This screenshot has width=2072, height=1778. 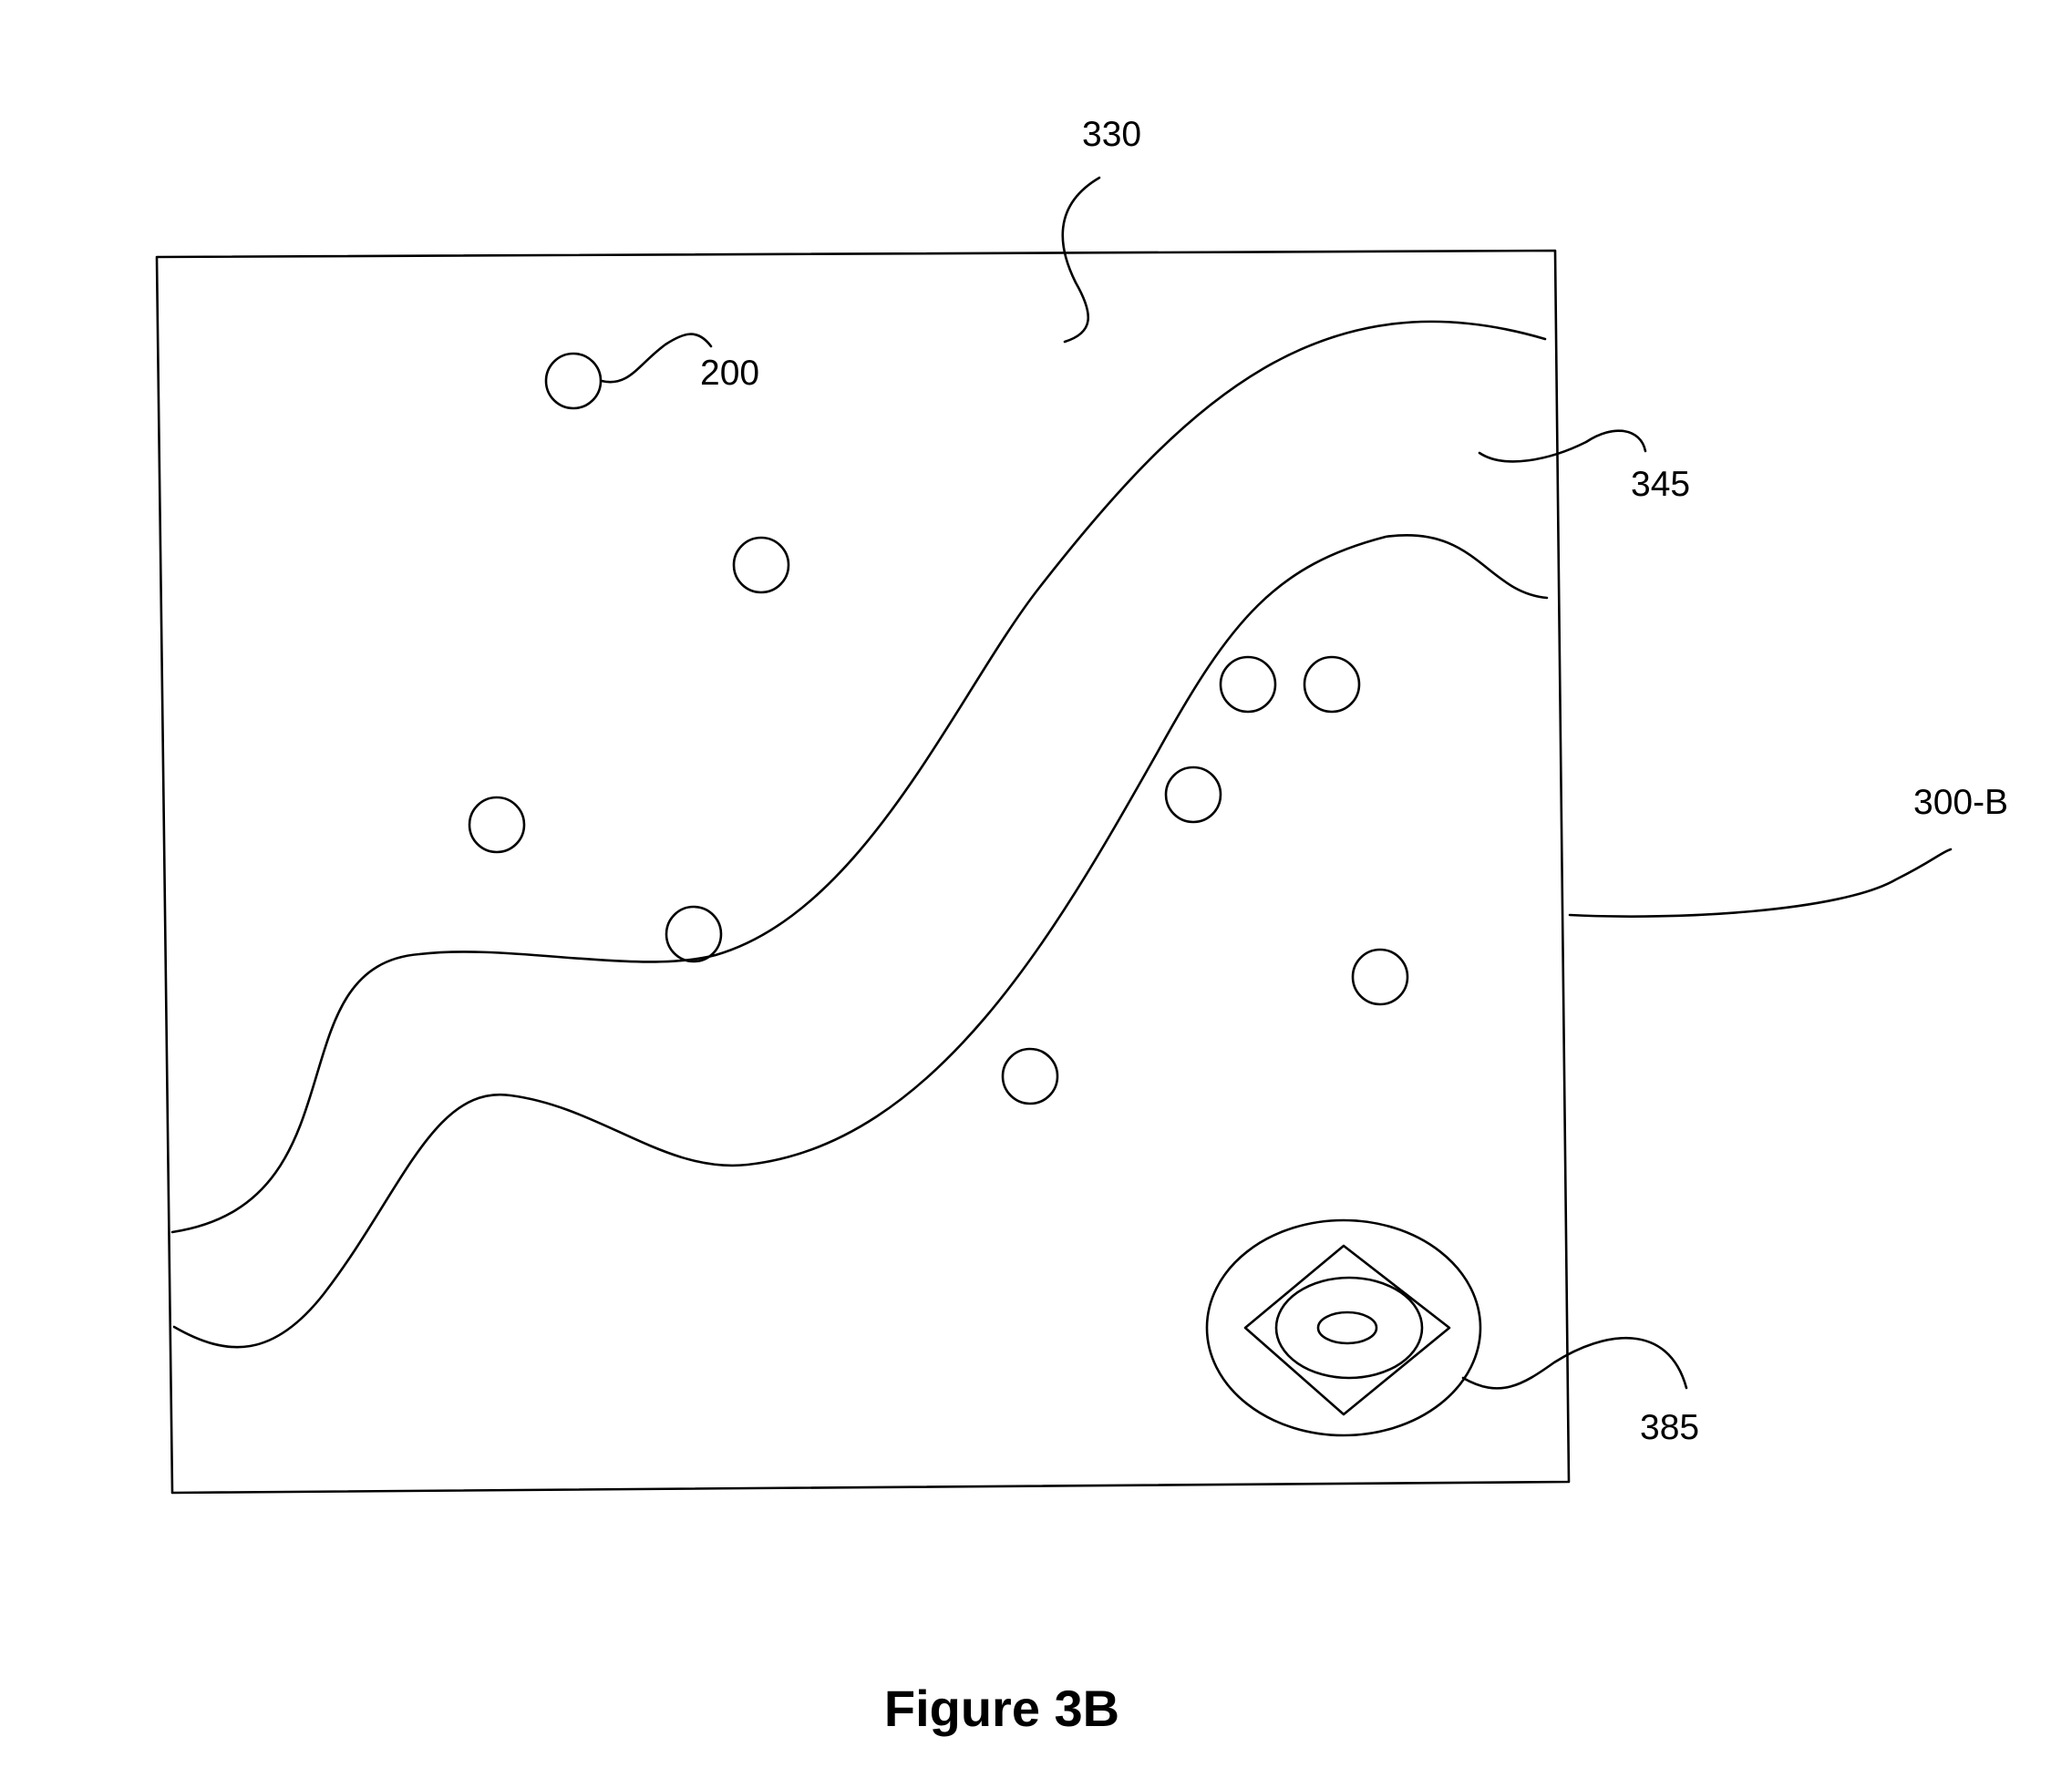 I want to click on control-center-button, so click(x=1347, y=1328).